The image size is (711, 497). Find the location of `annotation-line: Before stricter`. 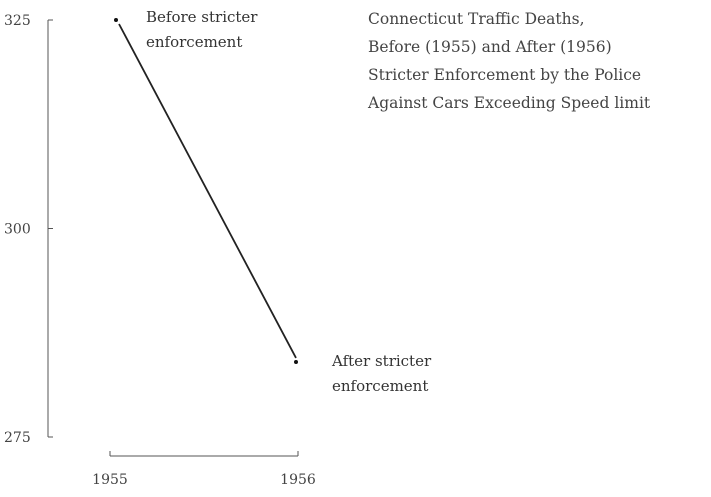

annotation-line: Before stricter is located at coordinates (202, 17).